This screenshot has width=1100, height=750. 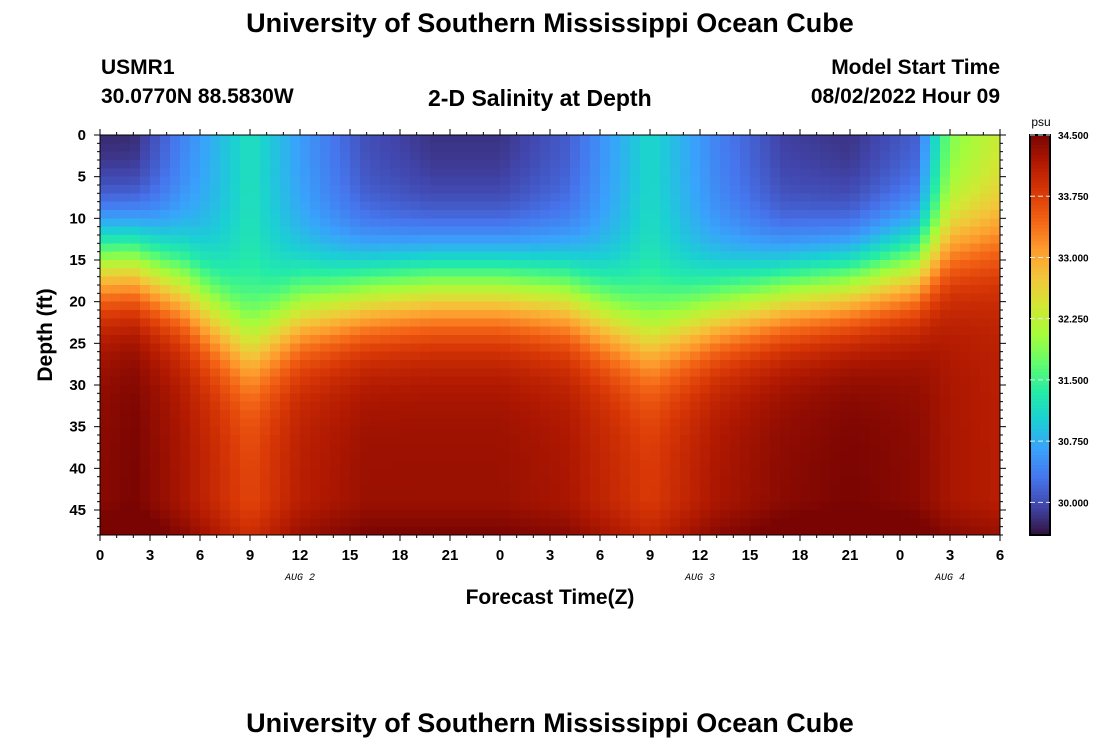 What do you see at coordinates (299, 578) in the screenshot?
I see `date-label: AUG 2` at bounding box center [299, 578].